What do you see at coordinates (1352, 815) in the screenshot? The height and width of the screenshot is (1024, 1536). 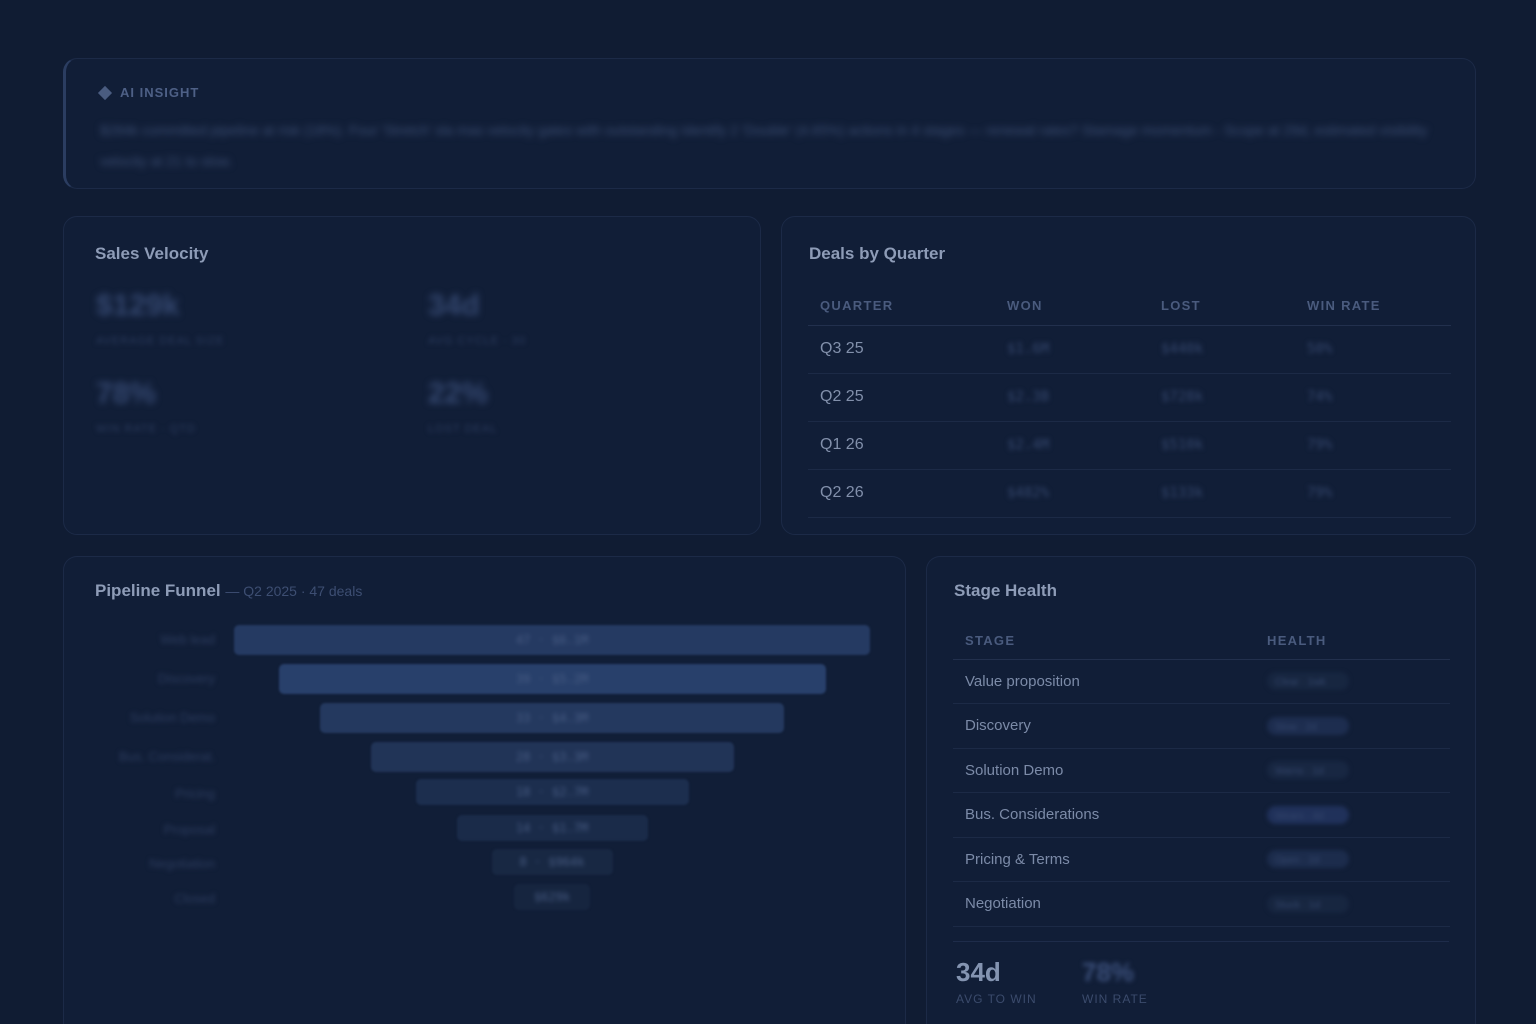 I see `health-cell: Wears · 4d` at bounding box center [1352, 815].